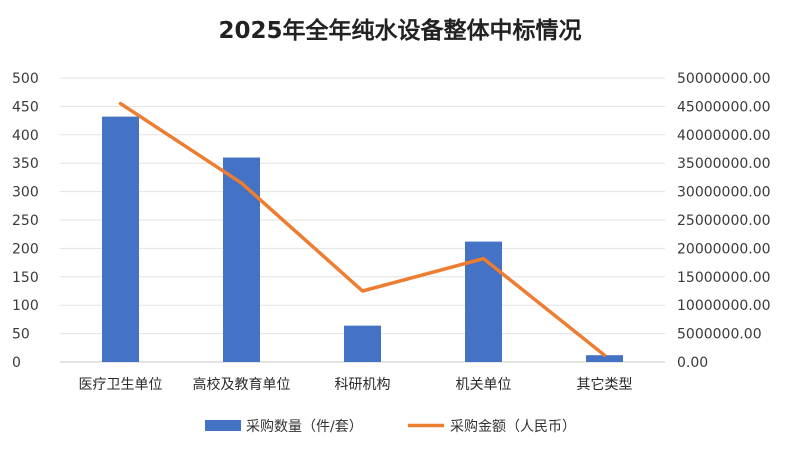  What do you see at coordinates (399, 30) in the screenshot?
I see `chart-title: 2025年全年纯水设备整体中标情况` at bounding box center [399, 30].